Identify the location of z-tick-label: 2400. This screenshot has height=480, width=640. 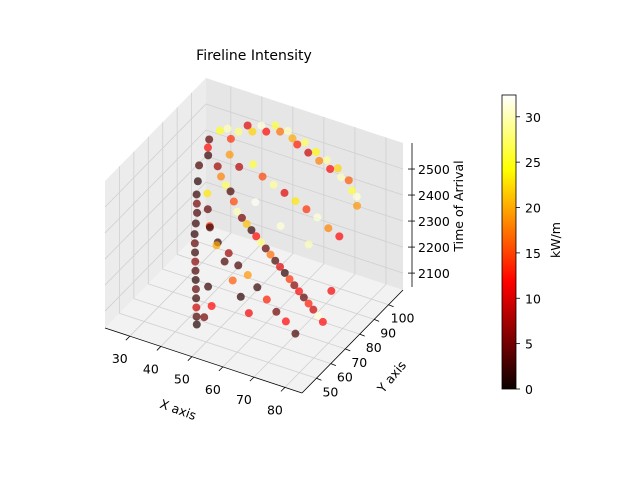
(434, 195).